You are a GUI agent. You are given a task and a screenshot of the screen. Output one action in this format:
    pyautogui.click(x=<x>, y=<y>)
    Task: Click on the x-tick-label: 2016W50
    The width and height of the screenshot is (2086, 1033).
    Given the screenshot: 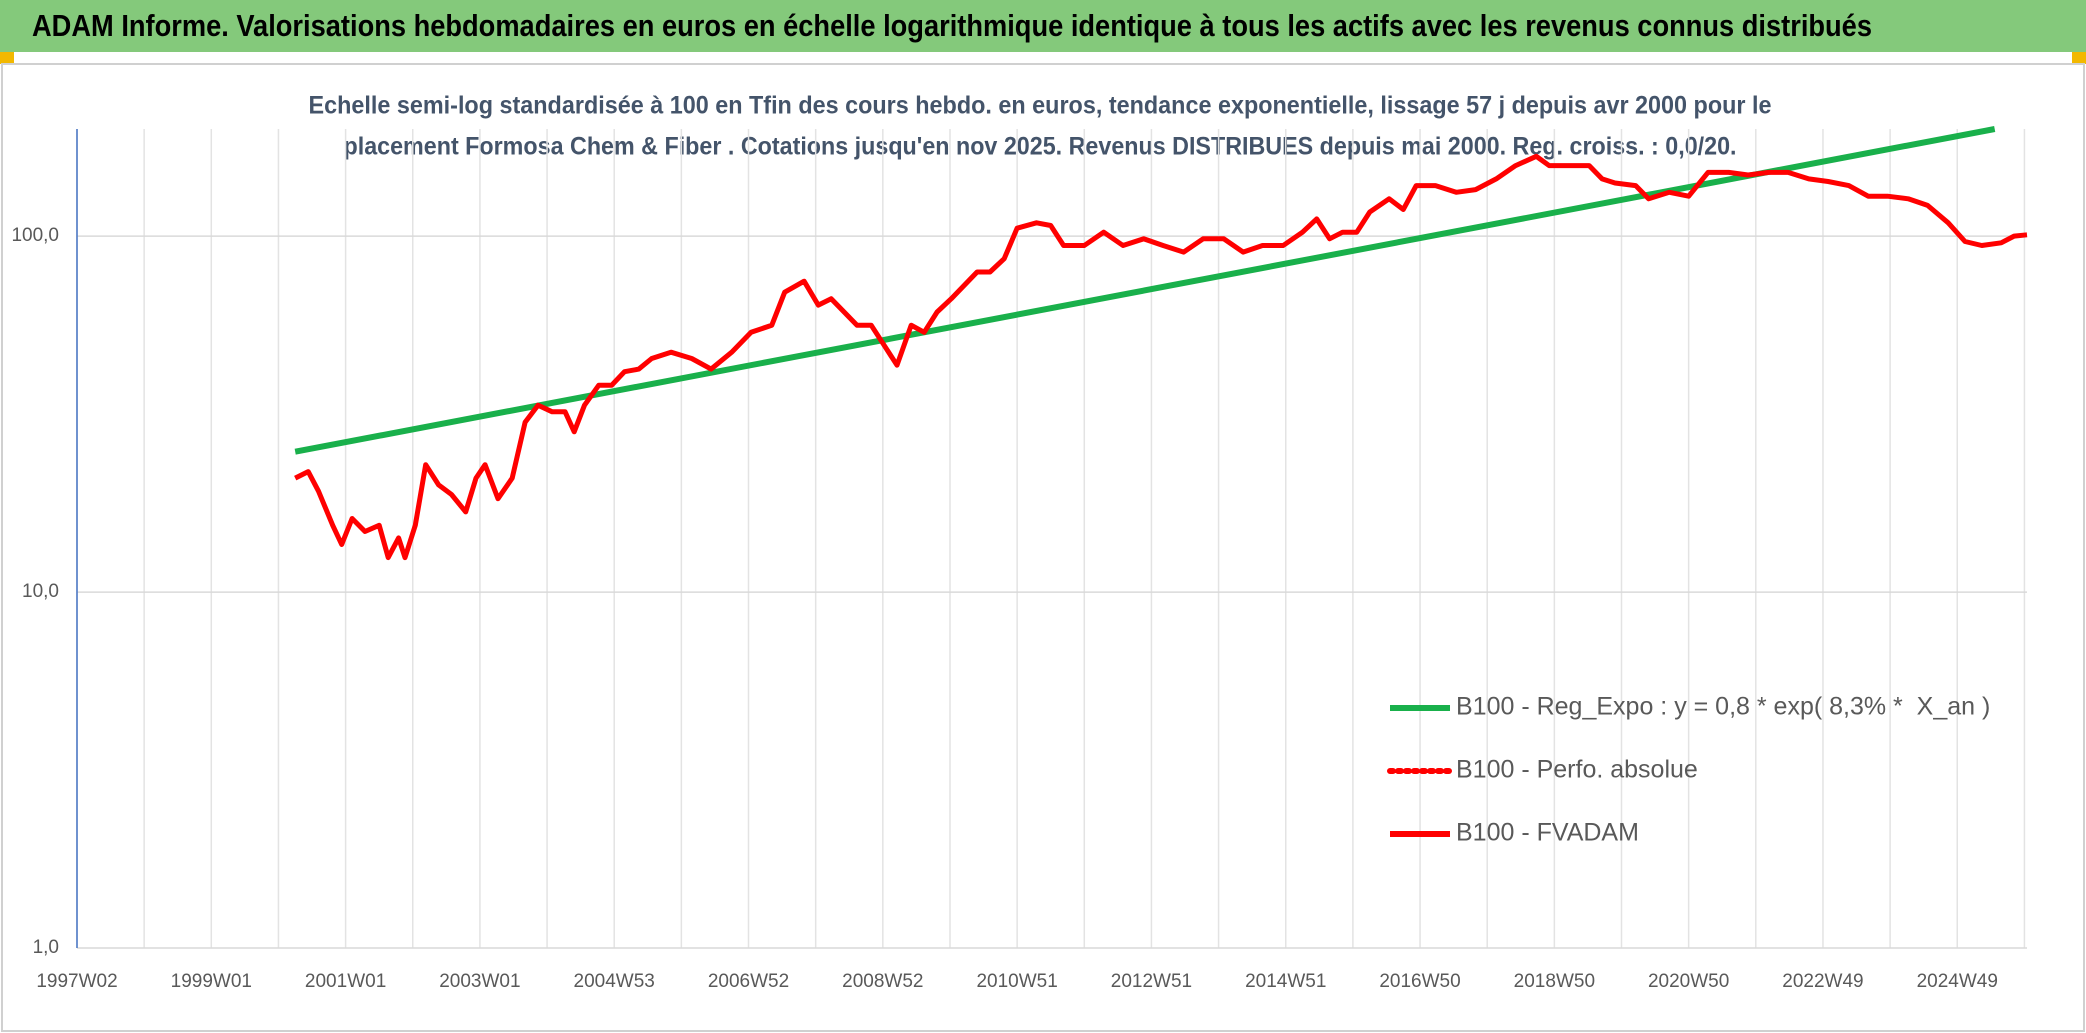 What is the action you would take?
    pyautogui.click(x=1419, y=981)
    